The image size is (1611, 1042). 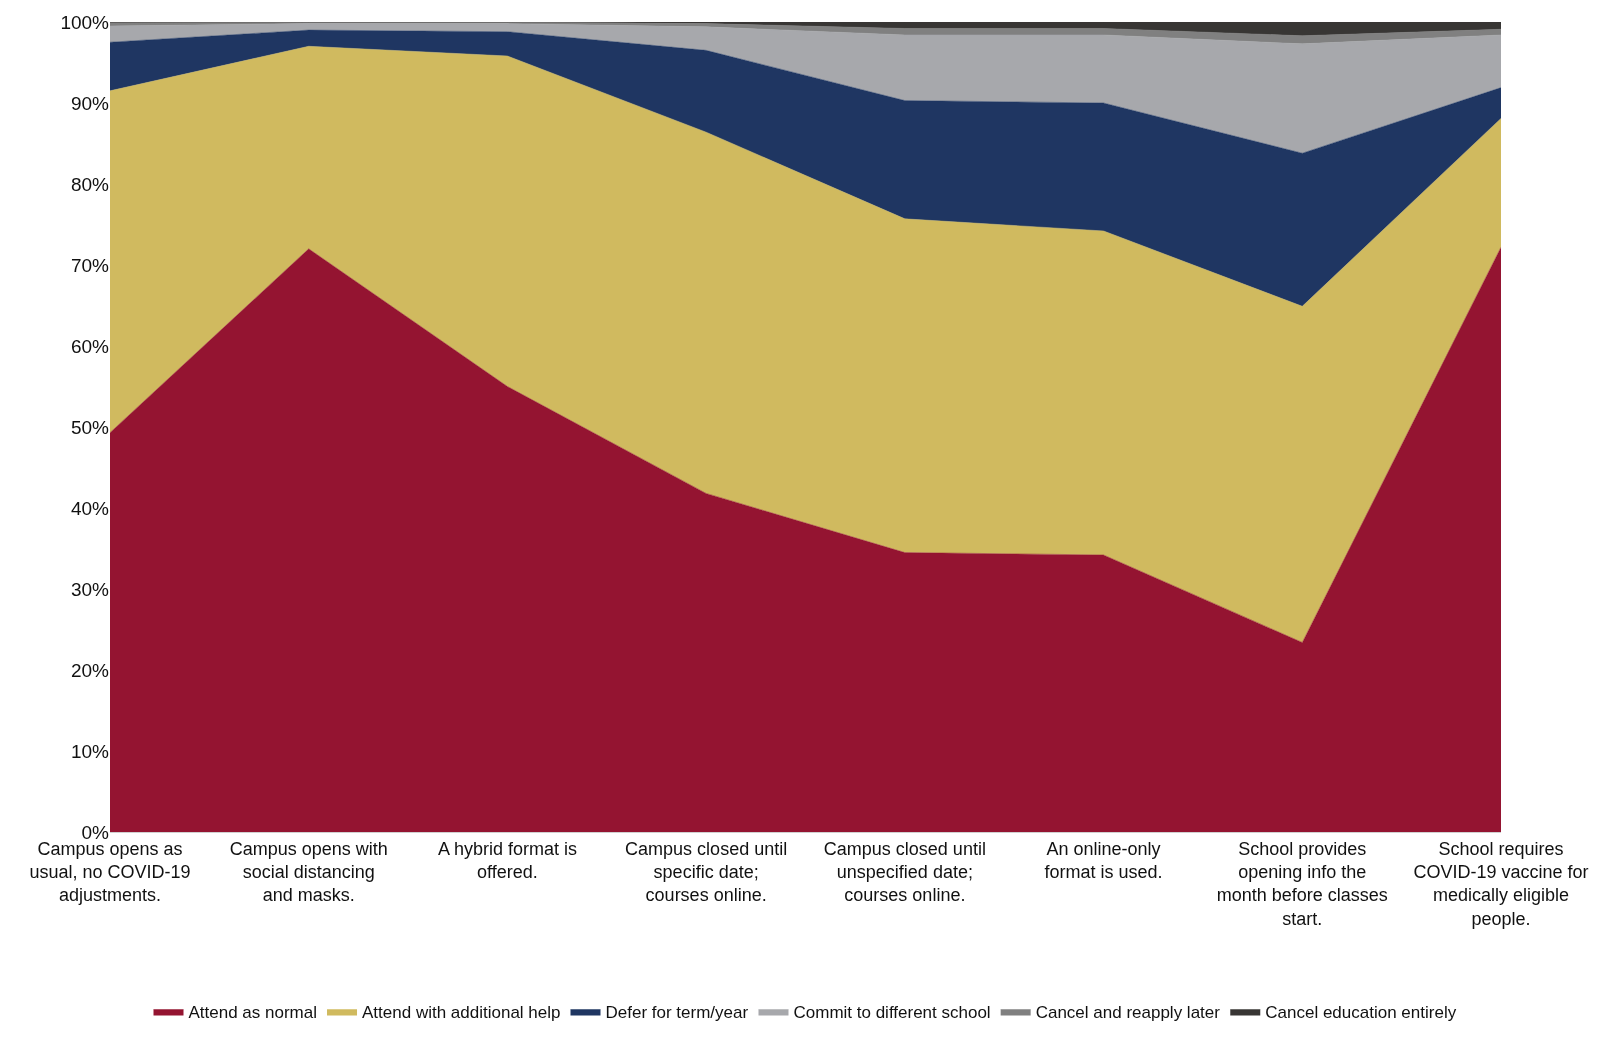 What do you see at coordinates (677, 1013) in the screenshot?
I see `legend-label: Defer for term/year` at bounding box center [677, 1013].